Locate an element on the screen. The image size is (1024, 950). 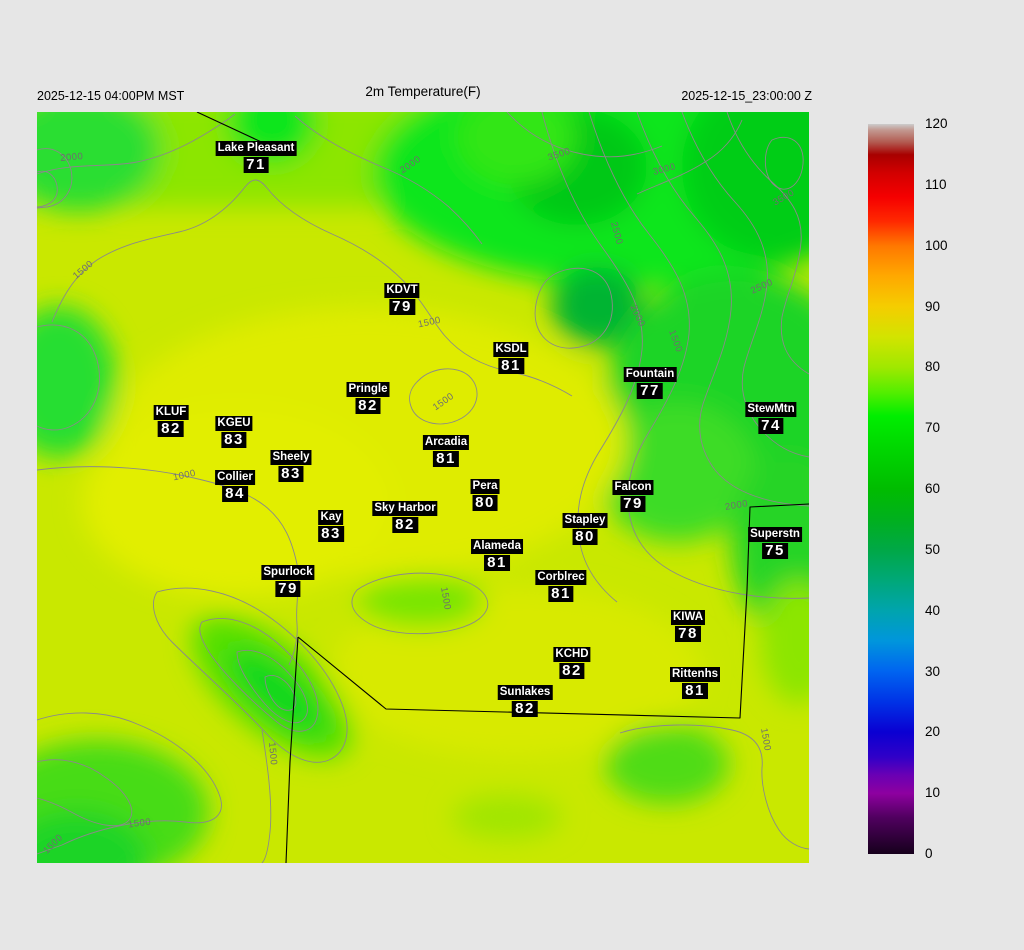
colorbar-tick: 110 is located at coordinates (936, 184).